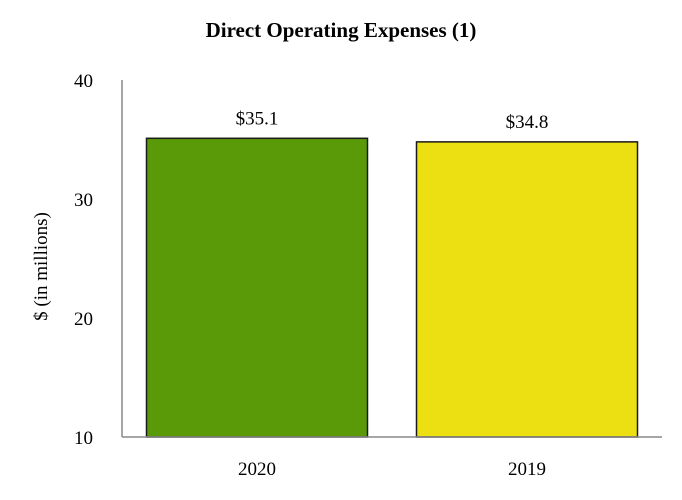 The height and width of the screenshot is (500, 682). What do you see at coordinates (341, 30) in the screenshot?
I see `chart-title: Direct Operating Expenses (1)` at bounding box center [341, 30].